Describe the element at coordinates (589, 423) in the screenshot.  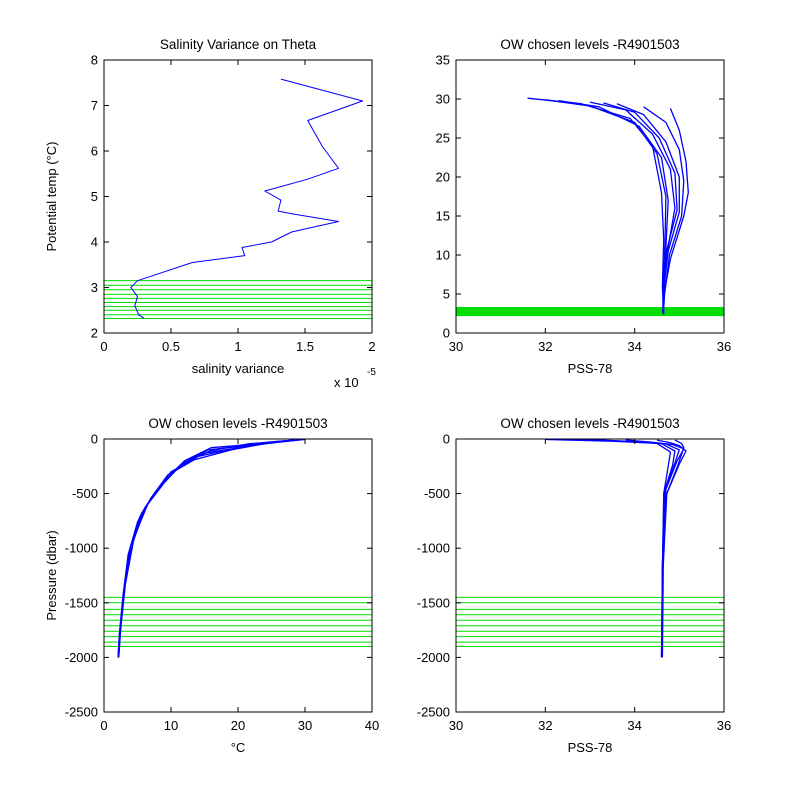
I see `chart-4-title: OW chosen levels -R4901503` at that location.